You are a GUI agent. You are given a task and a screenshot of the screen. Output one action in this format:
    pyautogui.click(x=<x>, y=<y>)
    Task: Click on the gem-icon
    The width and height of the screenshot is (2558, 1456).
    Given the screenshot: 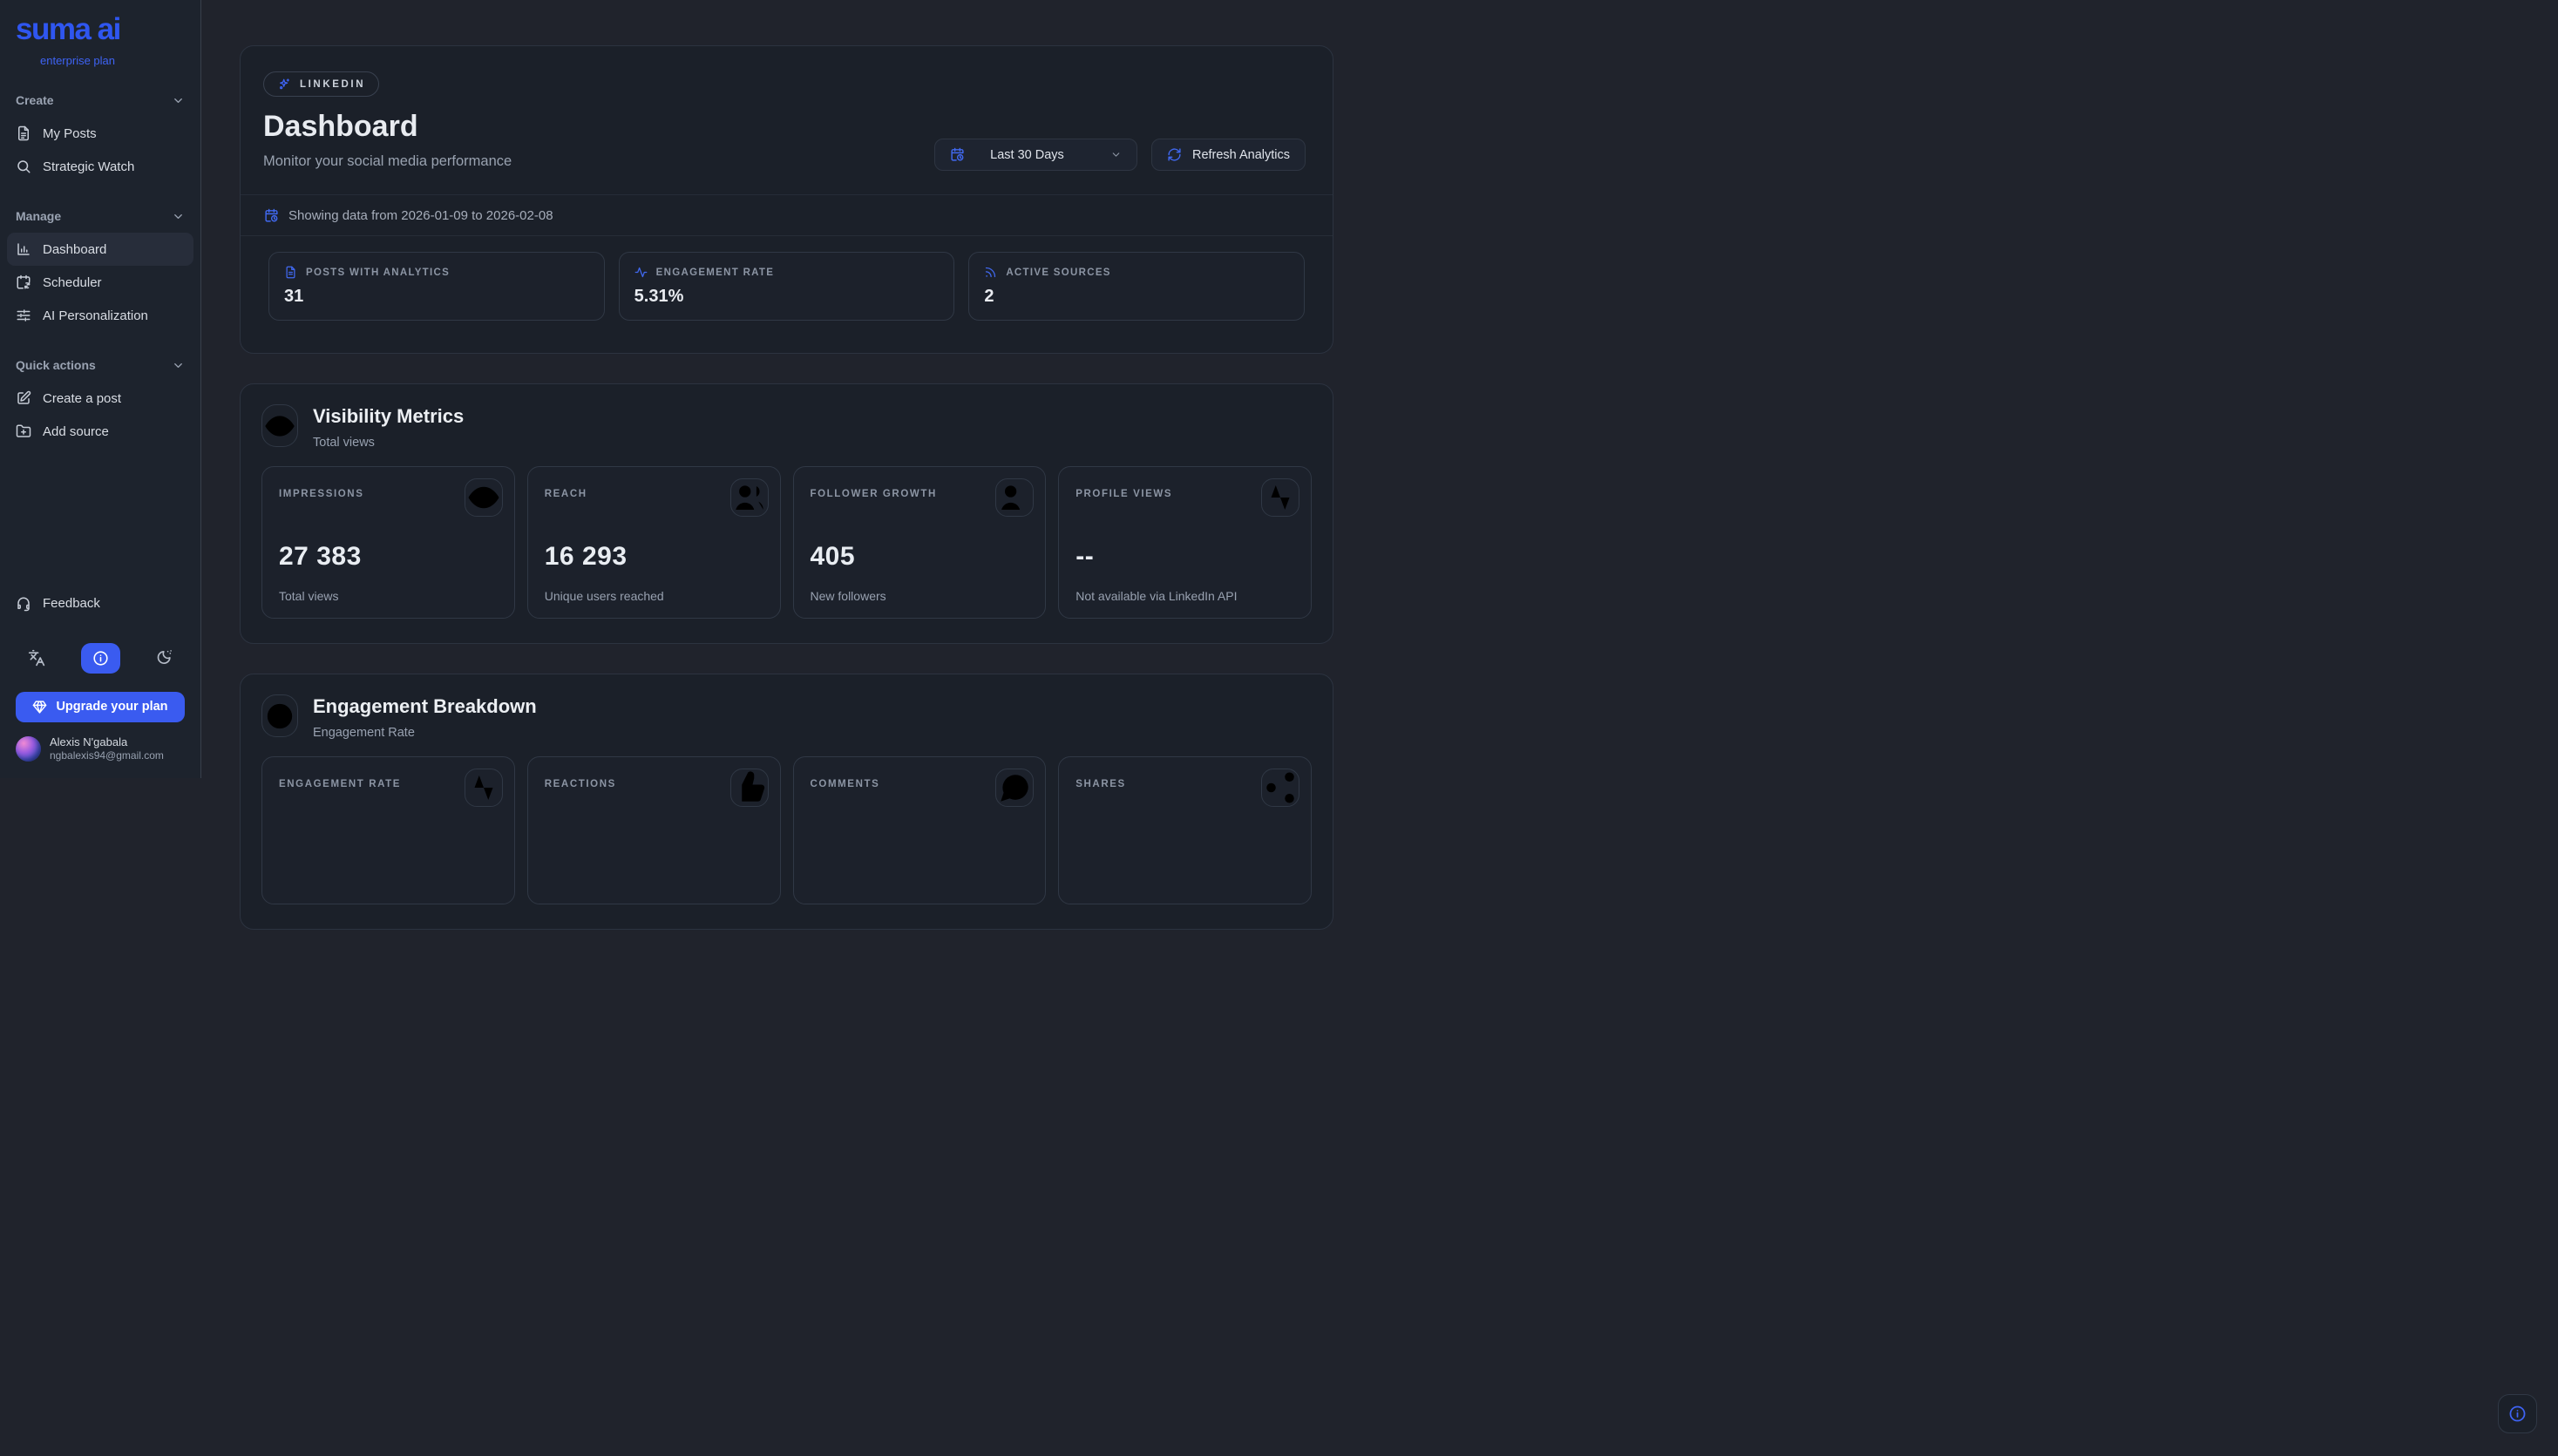 What is the action you would take?
    pyautogui.click(x=39, y=707)
    